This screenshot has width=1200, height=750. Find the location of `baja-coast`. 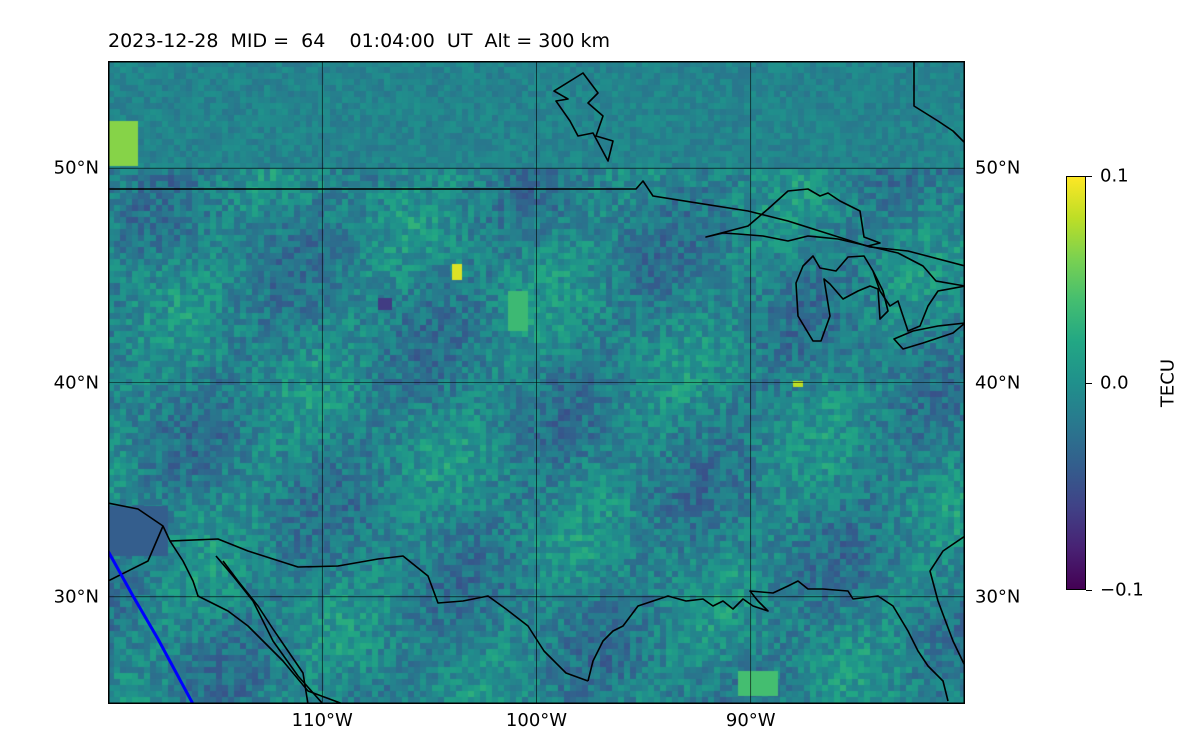

baja-coast is located at coordinates (269, 629).